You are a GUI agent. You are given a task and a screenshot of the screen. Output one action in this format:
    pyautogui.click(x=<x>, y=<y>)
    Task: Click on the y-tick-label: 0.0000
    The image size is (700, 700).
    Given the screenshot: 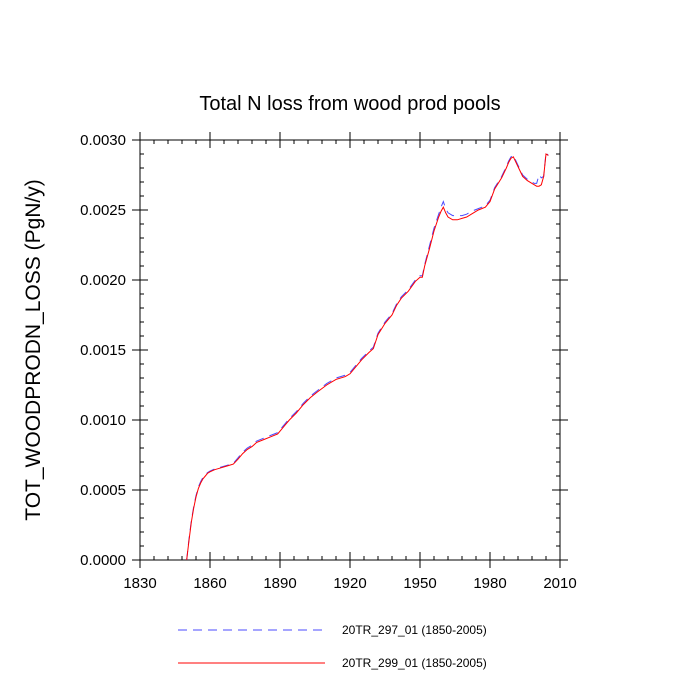 What is the action you would take?
    pyautogui.click(x=103, y=560)
    